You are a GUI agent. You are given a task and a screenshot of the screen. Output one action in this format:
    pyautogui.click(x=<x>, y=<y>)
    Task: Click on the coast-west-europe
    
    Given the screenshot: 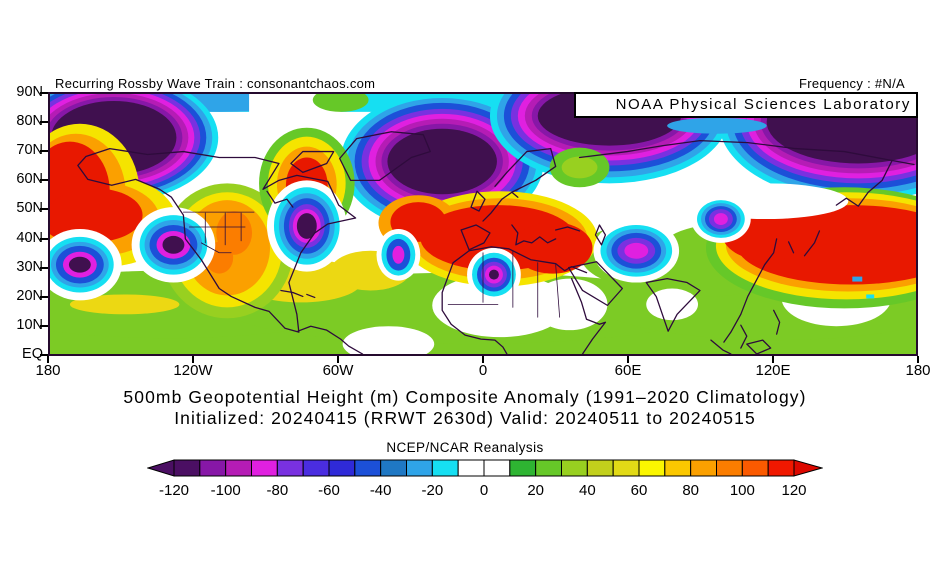 What is the action you would take?
    pyautogui.click(x=500, y=206)
    